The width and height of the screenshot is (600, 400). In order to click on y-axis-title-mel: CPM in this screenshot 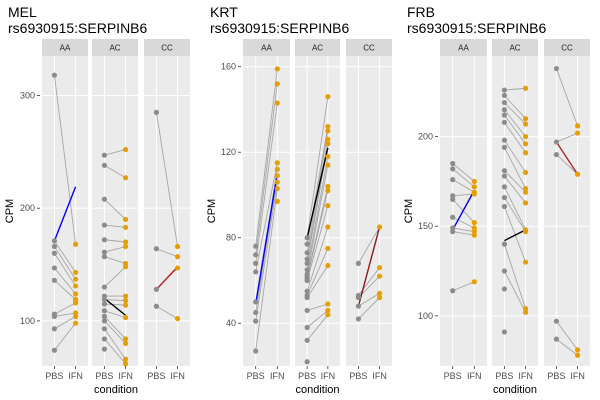, I will do `click(10, 211)`.